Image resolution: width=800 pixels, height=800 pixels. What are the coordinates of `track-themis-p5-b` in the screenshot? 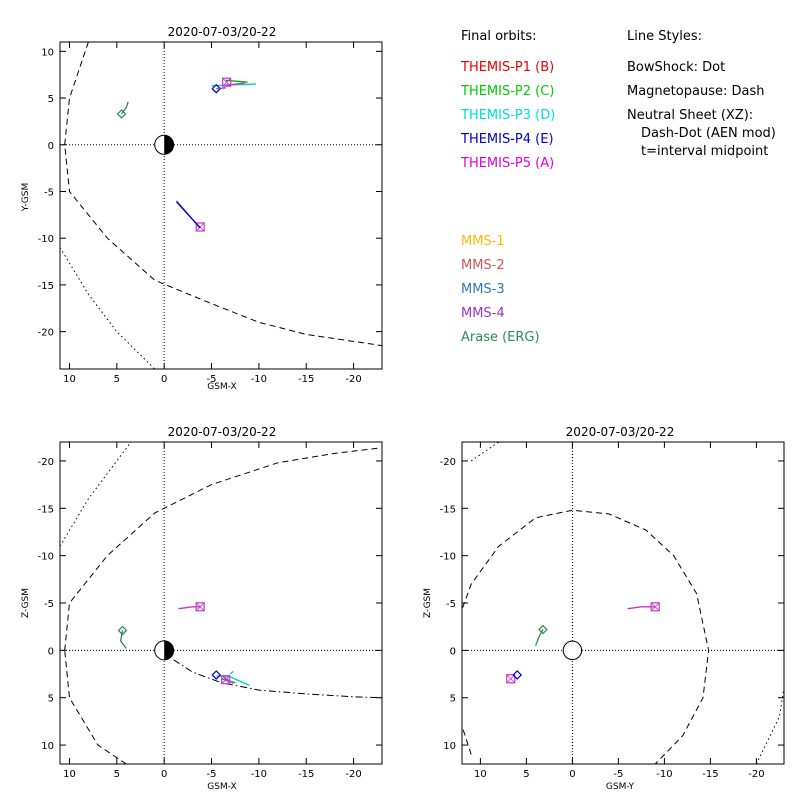 It's located at (228, 680).